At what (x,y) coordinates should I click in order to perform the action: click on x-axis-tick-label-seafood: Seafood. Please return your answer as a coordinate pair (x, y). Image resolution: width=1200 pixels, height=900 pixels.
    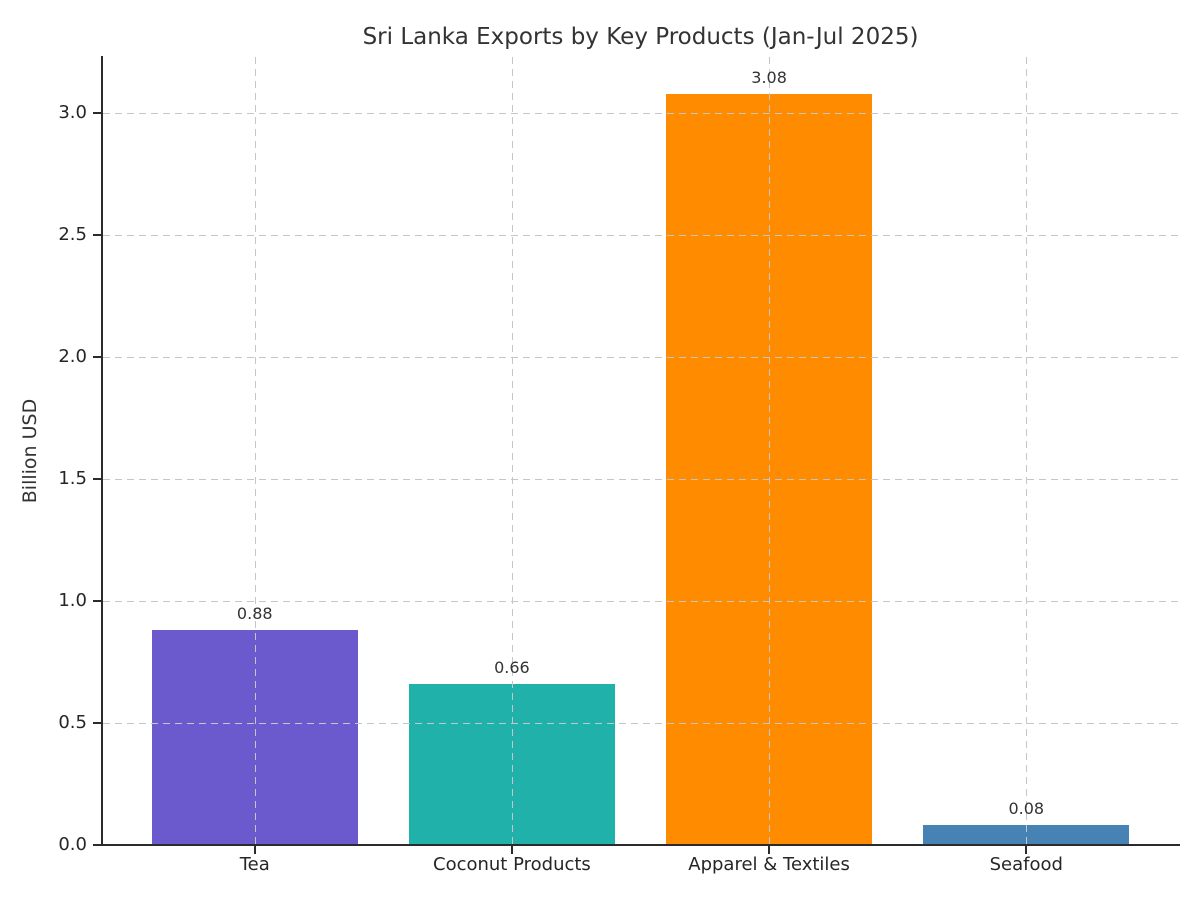
    Looking at the image, I should click on (1026, 864).